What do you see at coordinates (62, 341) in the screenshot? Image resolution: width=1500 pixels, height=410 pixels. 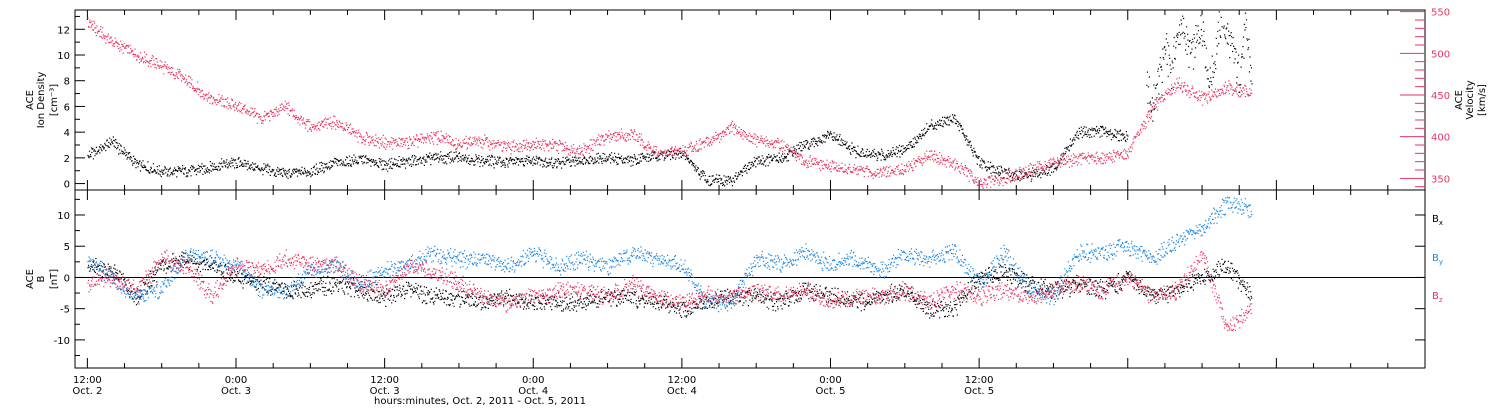 I see `y-tick-label-bottom-left: -10` at bounding box center [62, 341].